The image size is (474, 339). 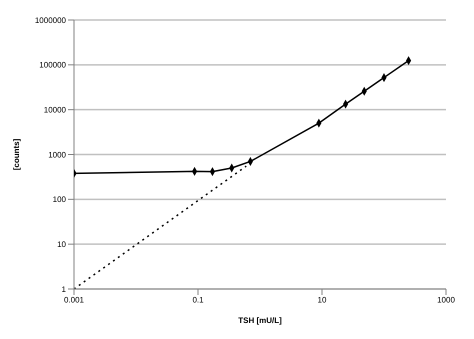 What do you see at coordinates (16, 154) in the screenshot?
I see `y-axis-title: [counts]` at bounding box center [16, 154].